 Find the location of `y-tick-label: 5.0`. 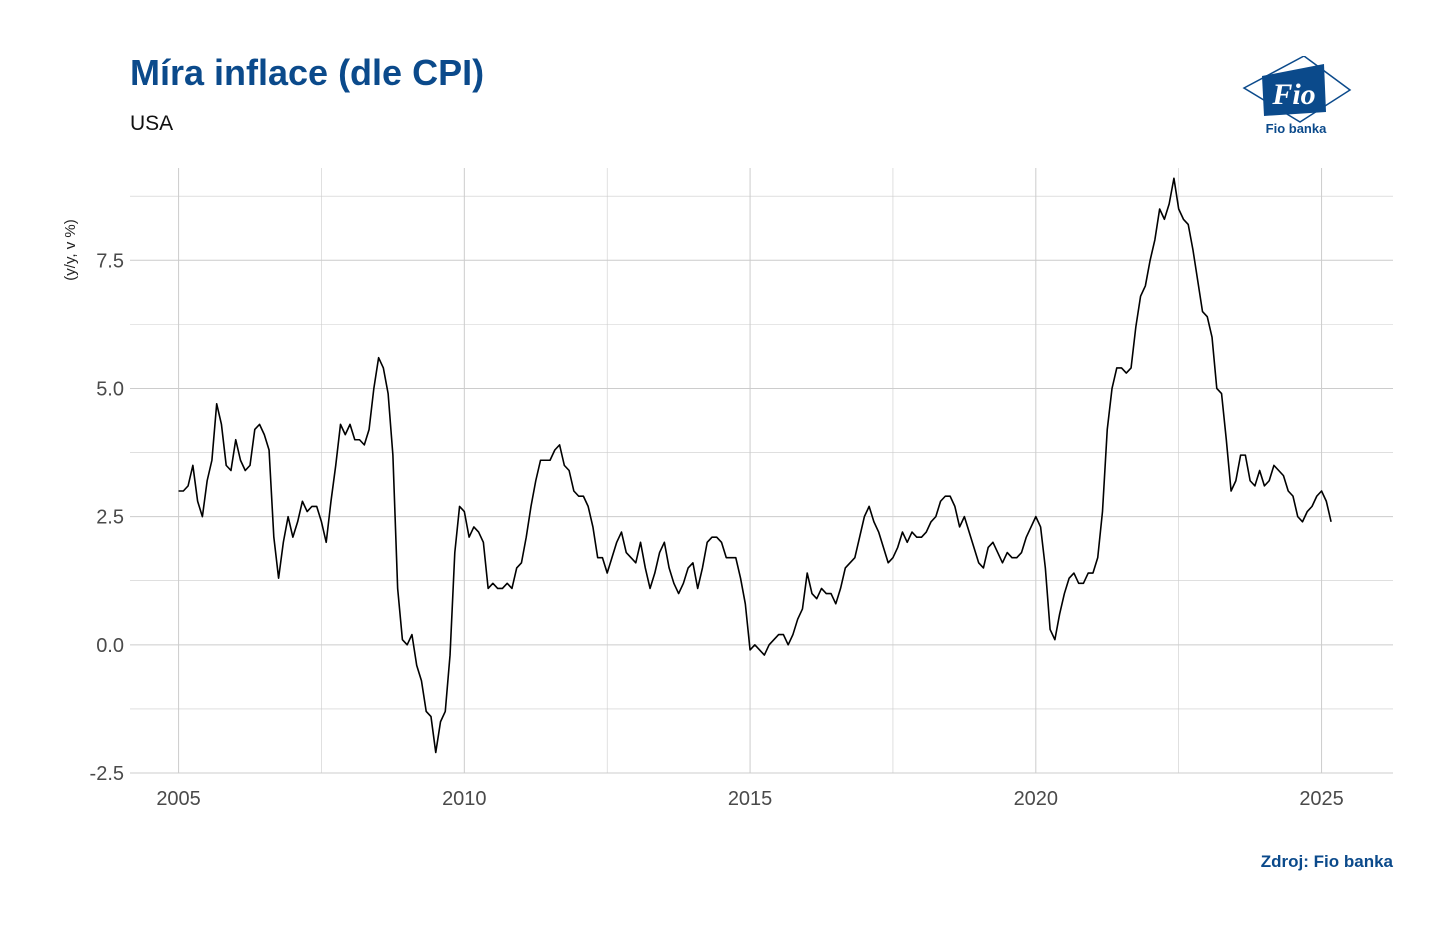

y-tick-label: 5.0 is located at coordinates (110, 389).